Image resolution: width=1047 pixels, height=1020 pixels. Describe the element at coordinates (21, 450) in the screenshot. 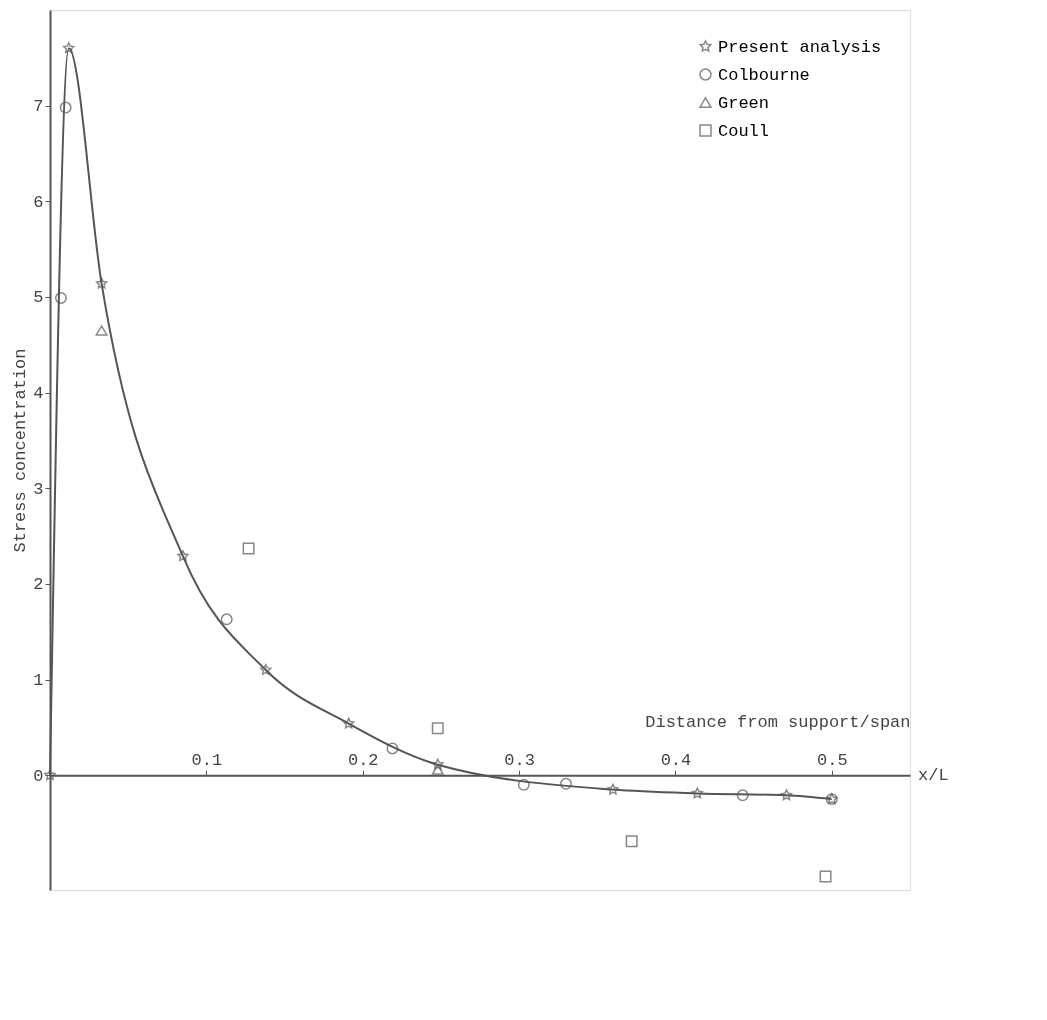

I see `y-axis-title: Stress concentration` at that location.